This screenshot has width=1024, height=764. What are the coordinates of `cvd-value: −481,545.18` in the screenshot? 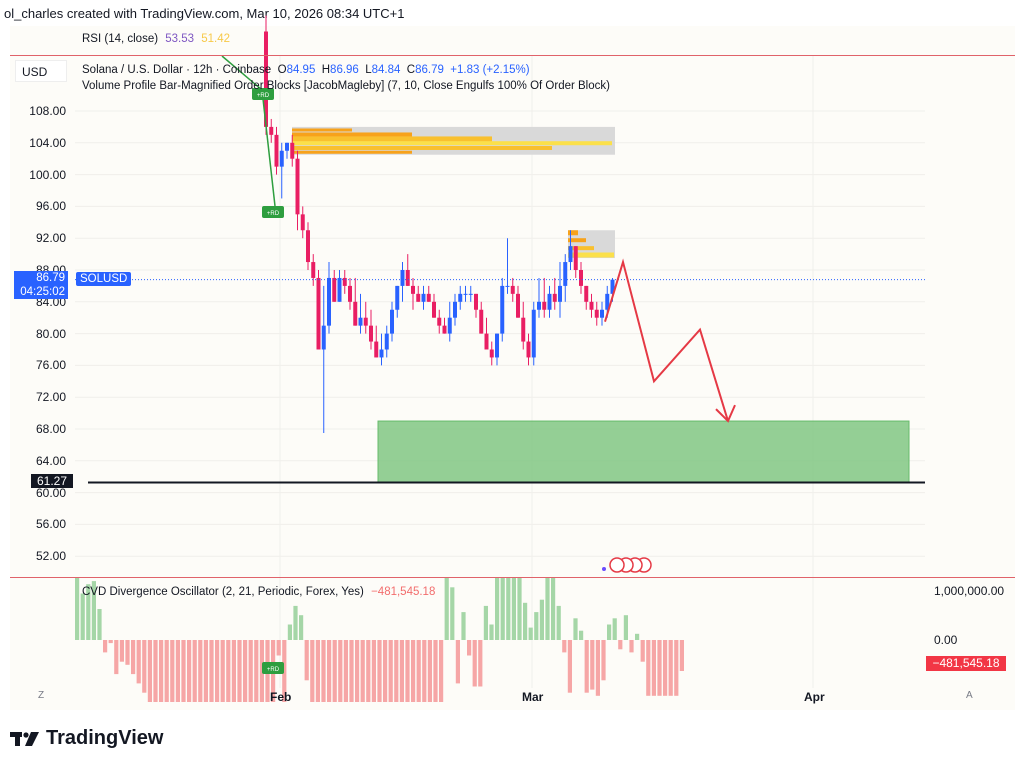 It's located at (403, 592).